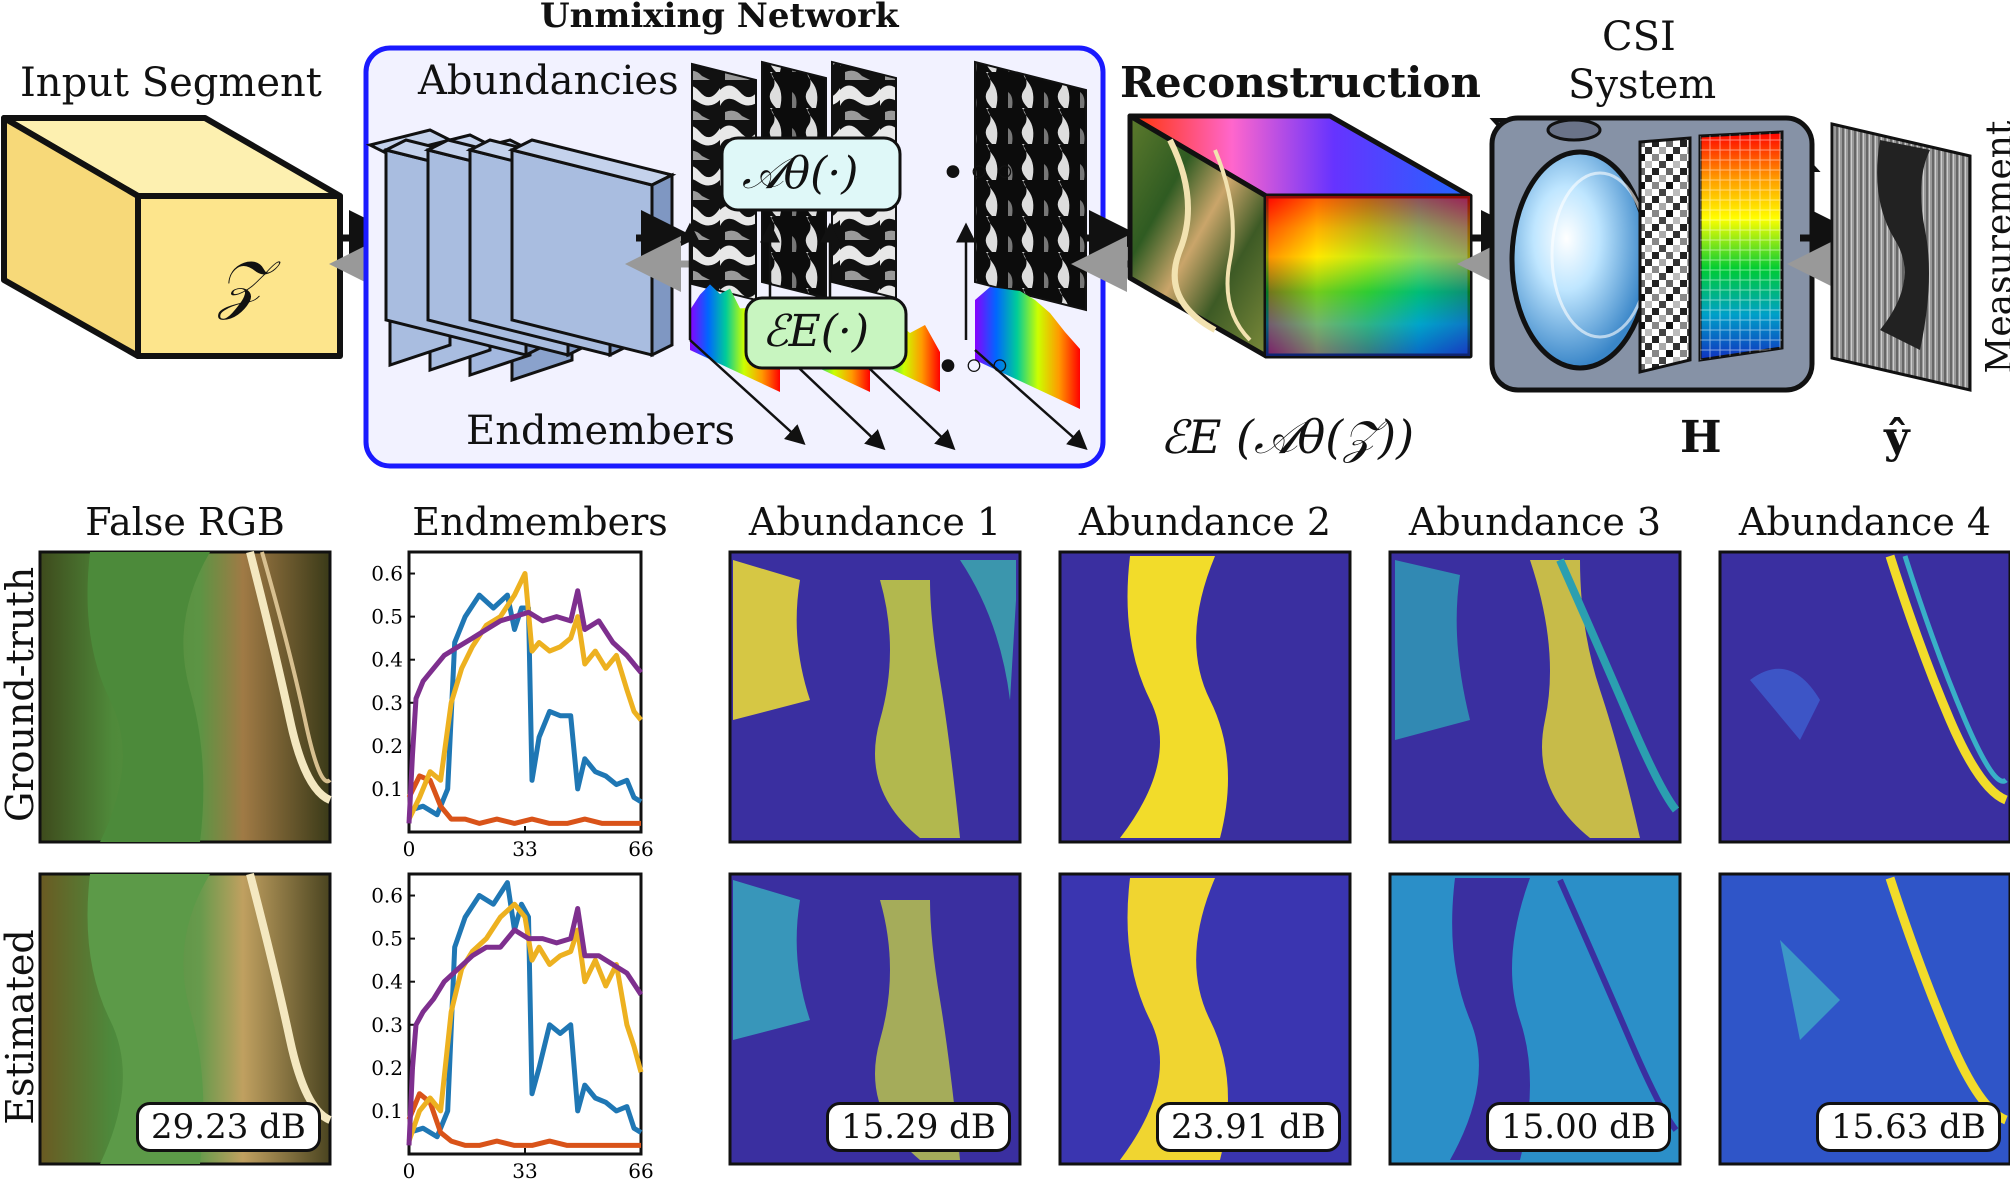 This screenshot has height=1202, width=2010. I want to click on row-label-ground-truth: Ground-truth, so click(21, 702).